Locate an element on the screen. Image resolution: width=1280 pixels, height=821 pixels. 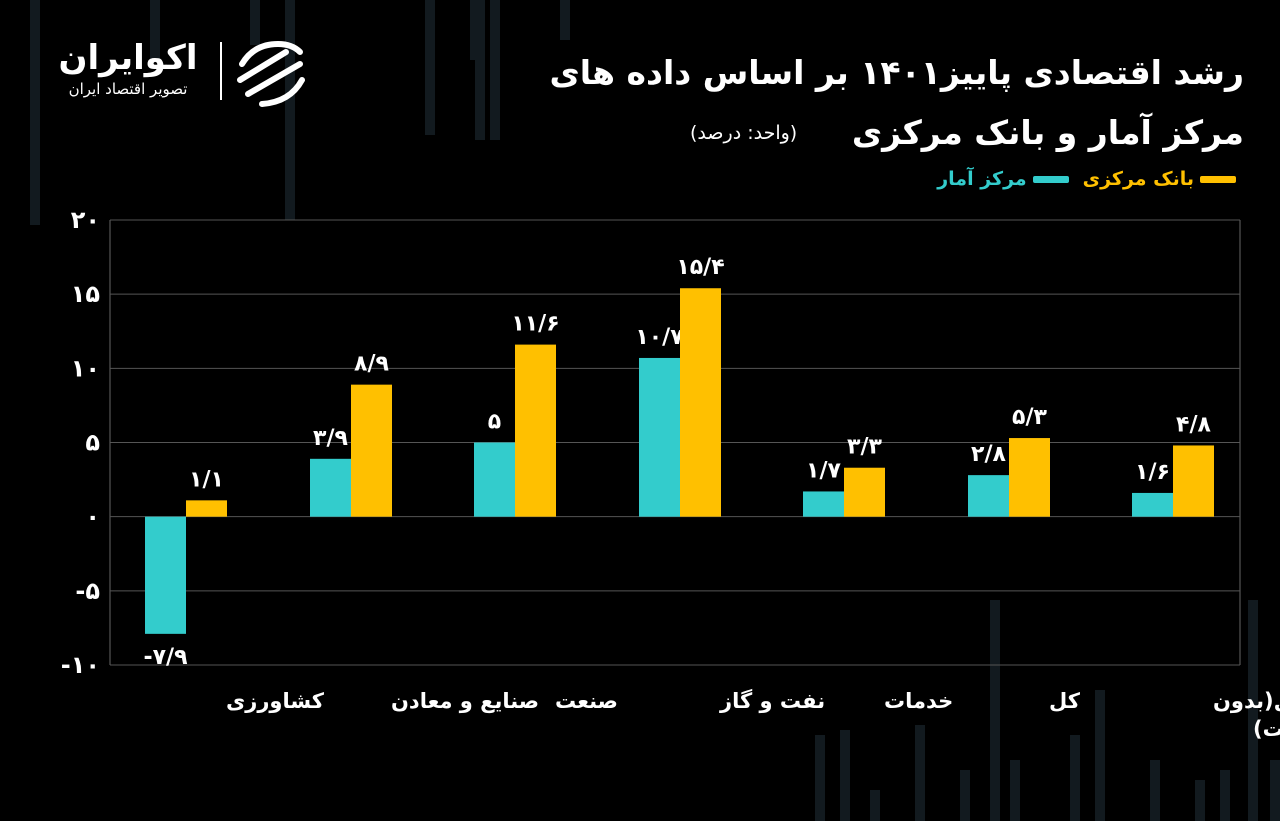
x-tick-label: صنعت is located at coordinates (586, 701).